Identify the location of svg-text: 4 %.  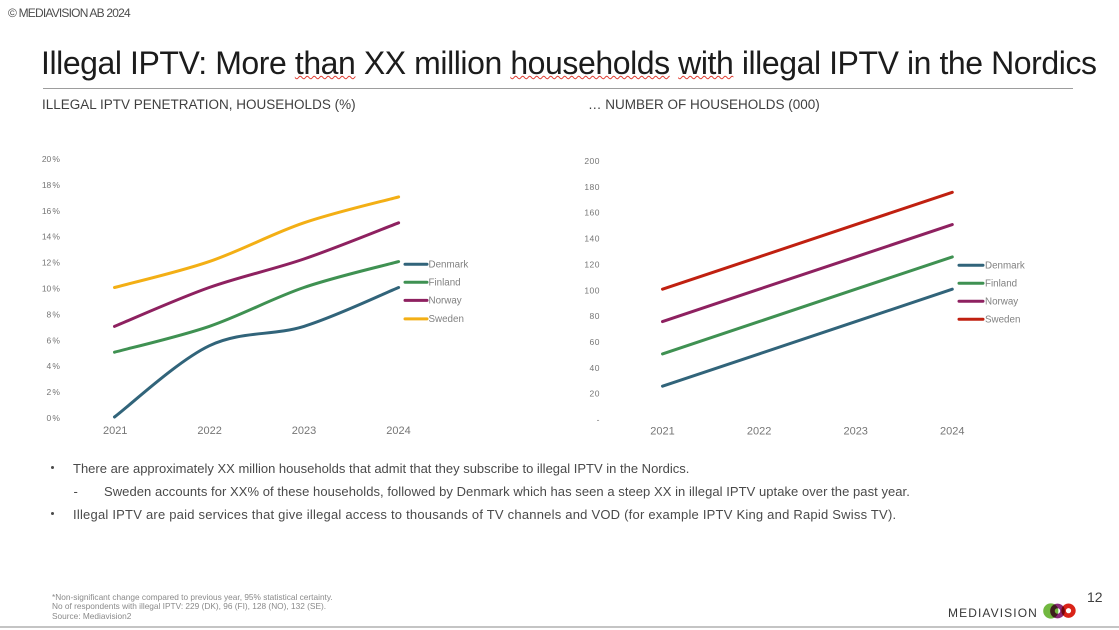
(54, 366).